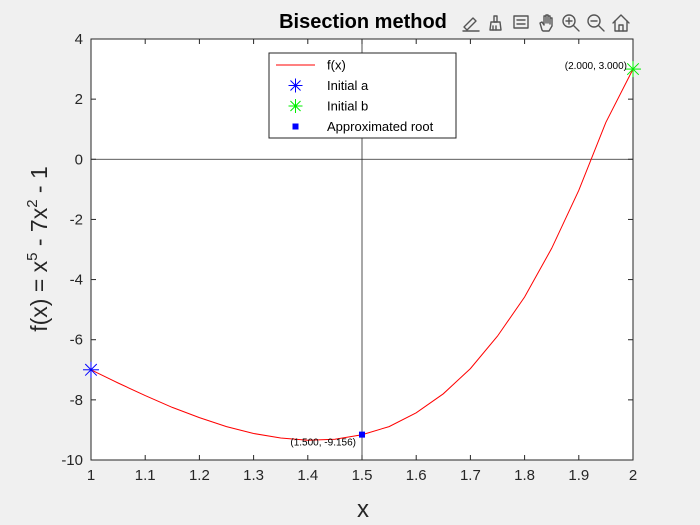  I want to click on legend-item: Approximated root, so click(363, 126).